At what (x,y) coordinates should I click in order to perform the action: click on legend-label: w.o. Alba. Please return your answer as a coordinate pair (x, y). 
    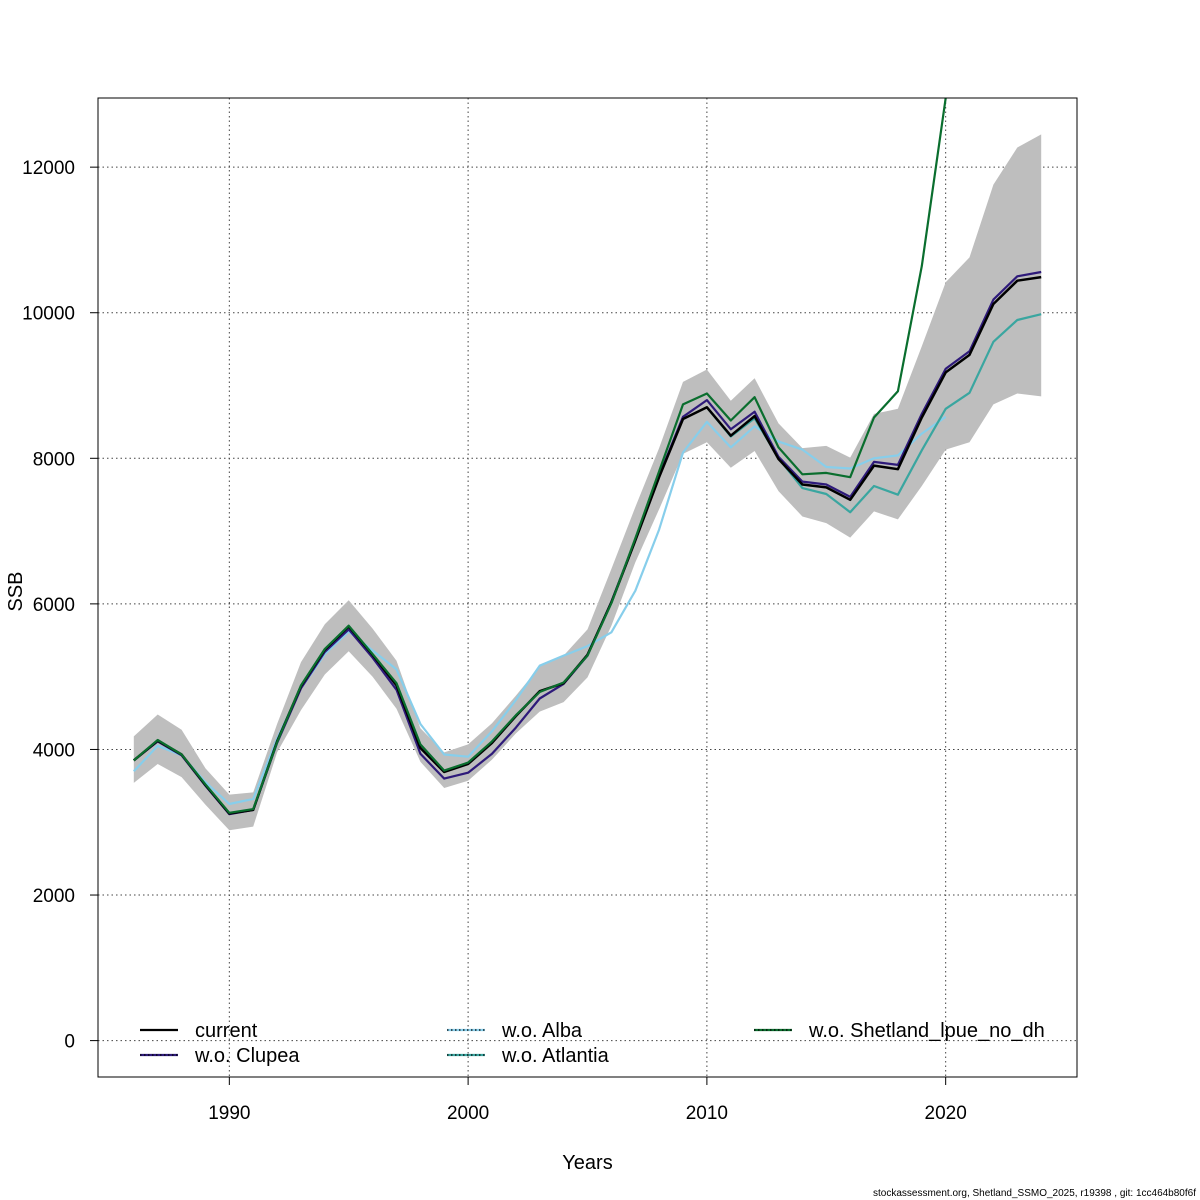
    Looking at the image, I should click on (542, 1031).